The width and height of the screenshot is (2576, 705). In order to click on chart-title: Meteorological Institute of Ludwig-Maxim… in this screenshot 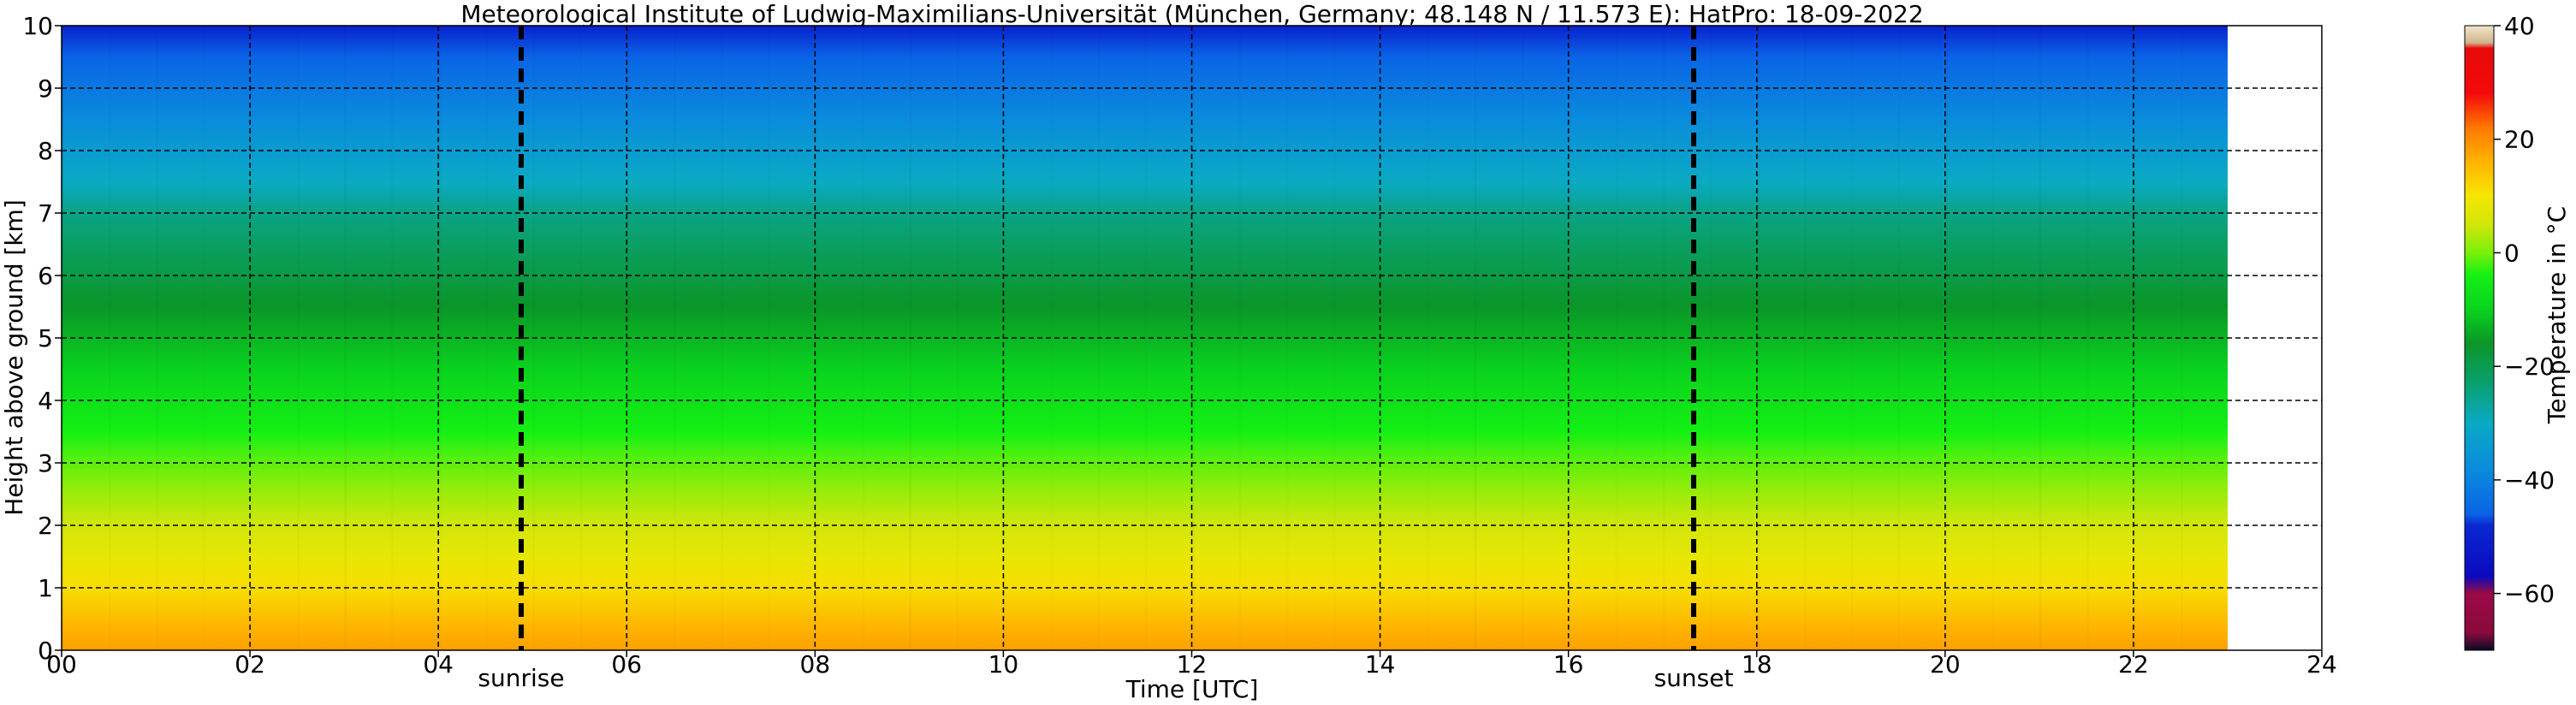, I will do `click(1191, 14)`.